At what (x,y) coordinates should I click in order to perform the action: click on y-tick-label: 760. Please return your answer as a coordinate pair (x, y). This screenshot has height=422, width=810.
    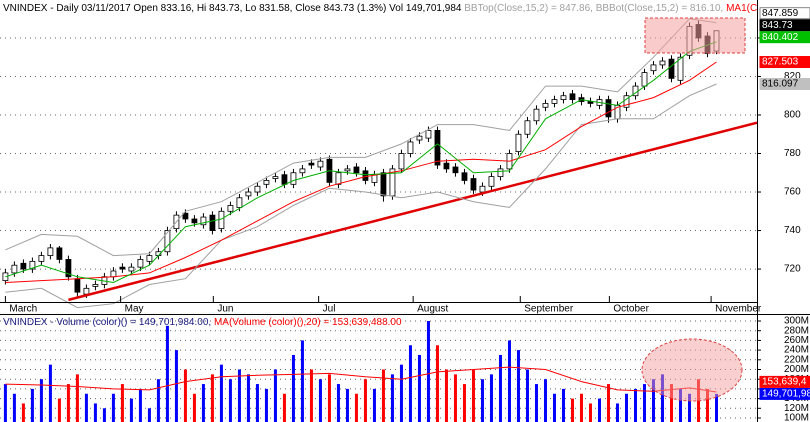
    Looking at the image, I should click on (792, 192).